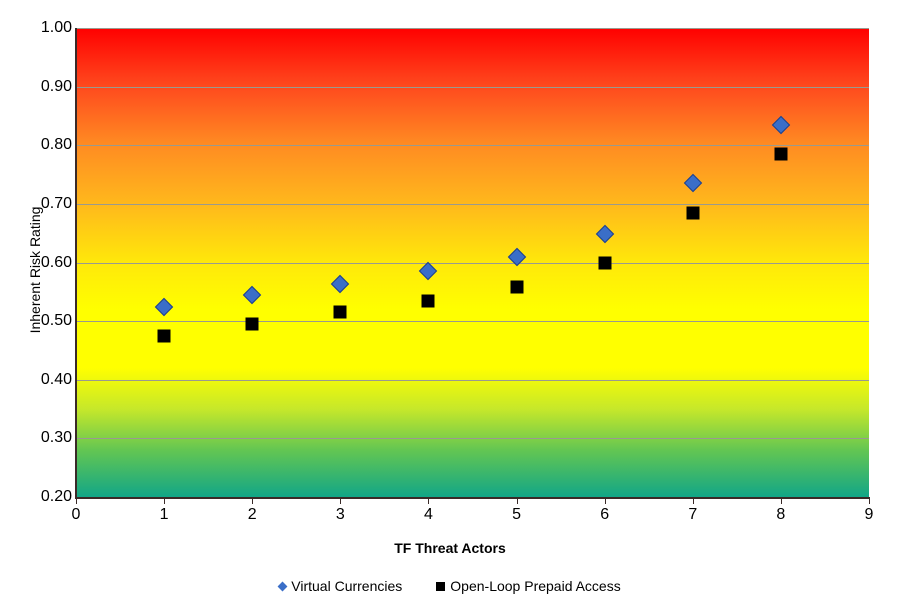  I want to click on y-tick-label: 0.30, so click(56, 438).